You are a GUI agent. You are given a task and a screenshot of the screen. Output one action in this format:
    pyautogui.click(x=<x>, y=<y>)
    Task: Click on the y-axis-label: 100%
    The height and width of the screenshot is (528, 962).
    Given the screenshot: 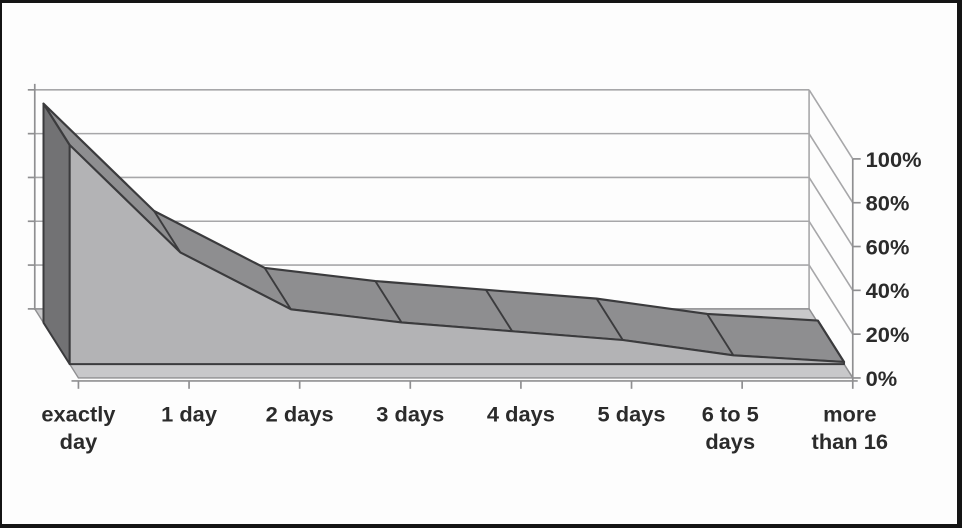 What is the action you would take?
    pyautogui.click(x=894, y=159)
    